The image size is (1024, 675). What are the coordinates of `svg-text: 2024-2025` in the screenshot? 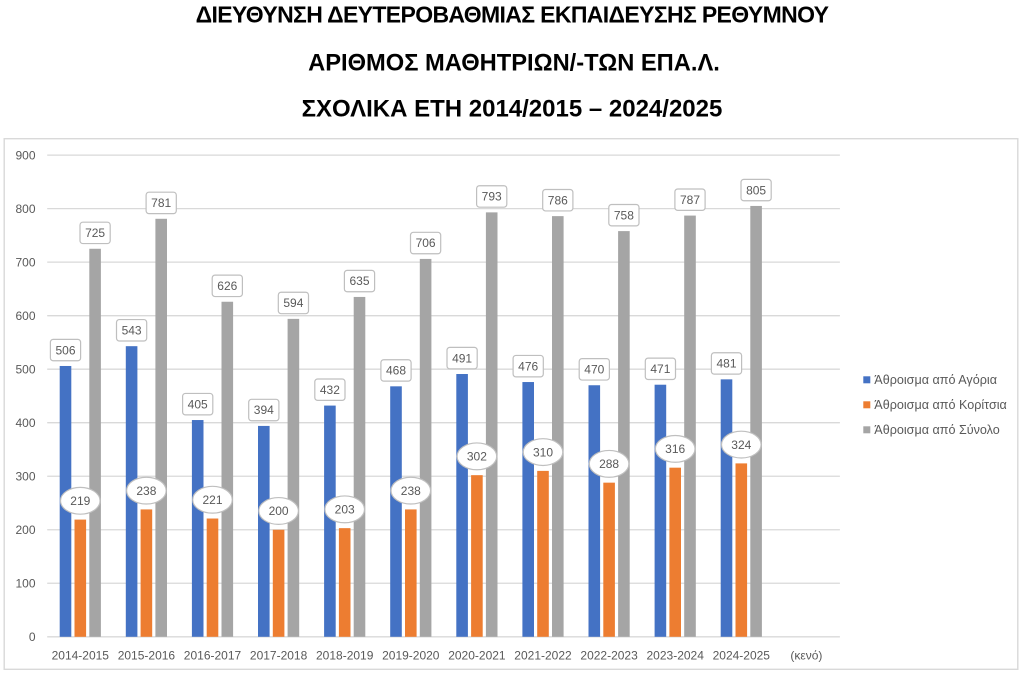 It's located at (742, 656).